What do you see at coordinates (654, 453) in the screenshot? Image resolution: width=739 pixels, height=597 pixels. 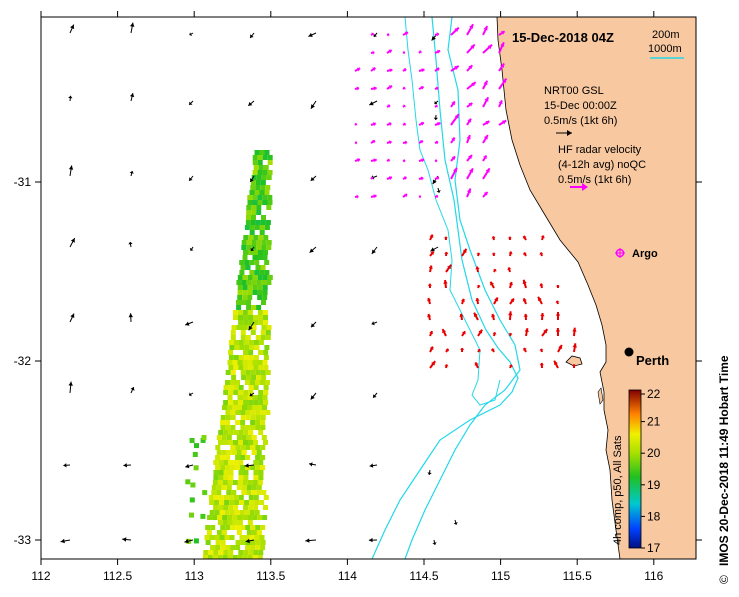 I see `colorbar-tick-label: 20` at bounding box center [654, 453].